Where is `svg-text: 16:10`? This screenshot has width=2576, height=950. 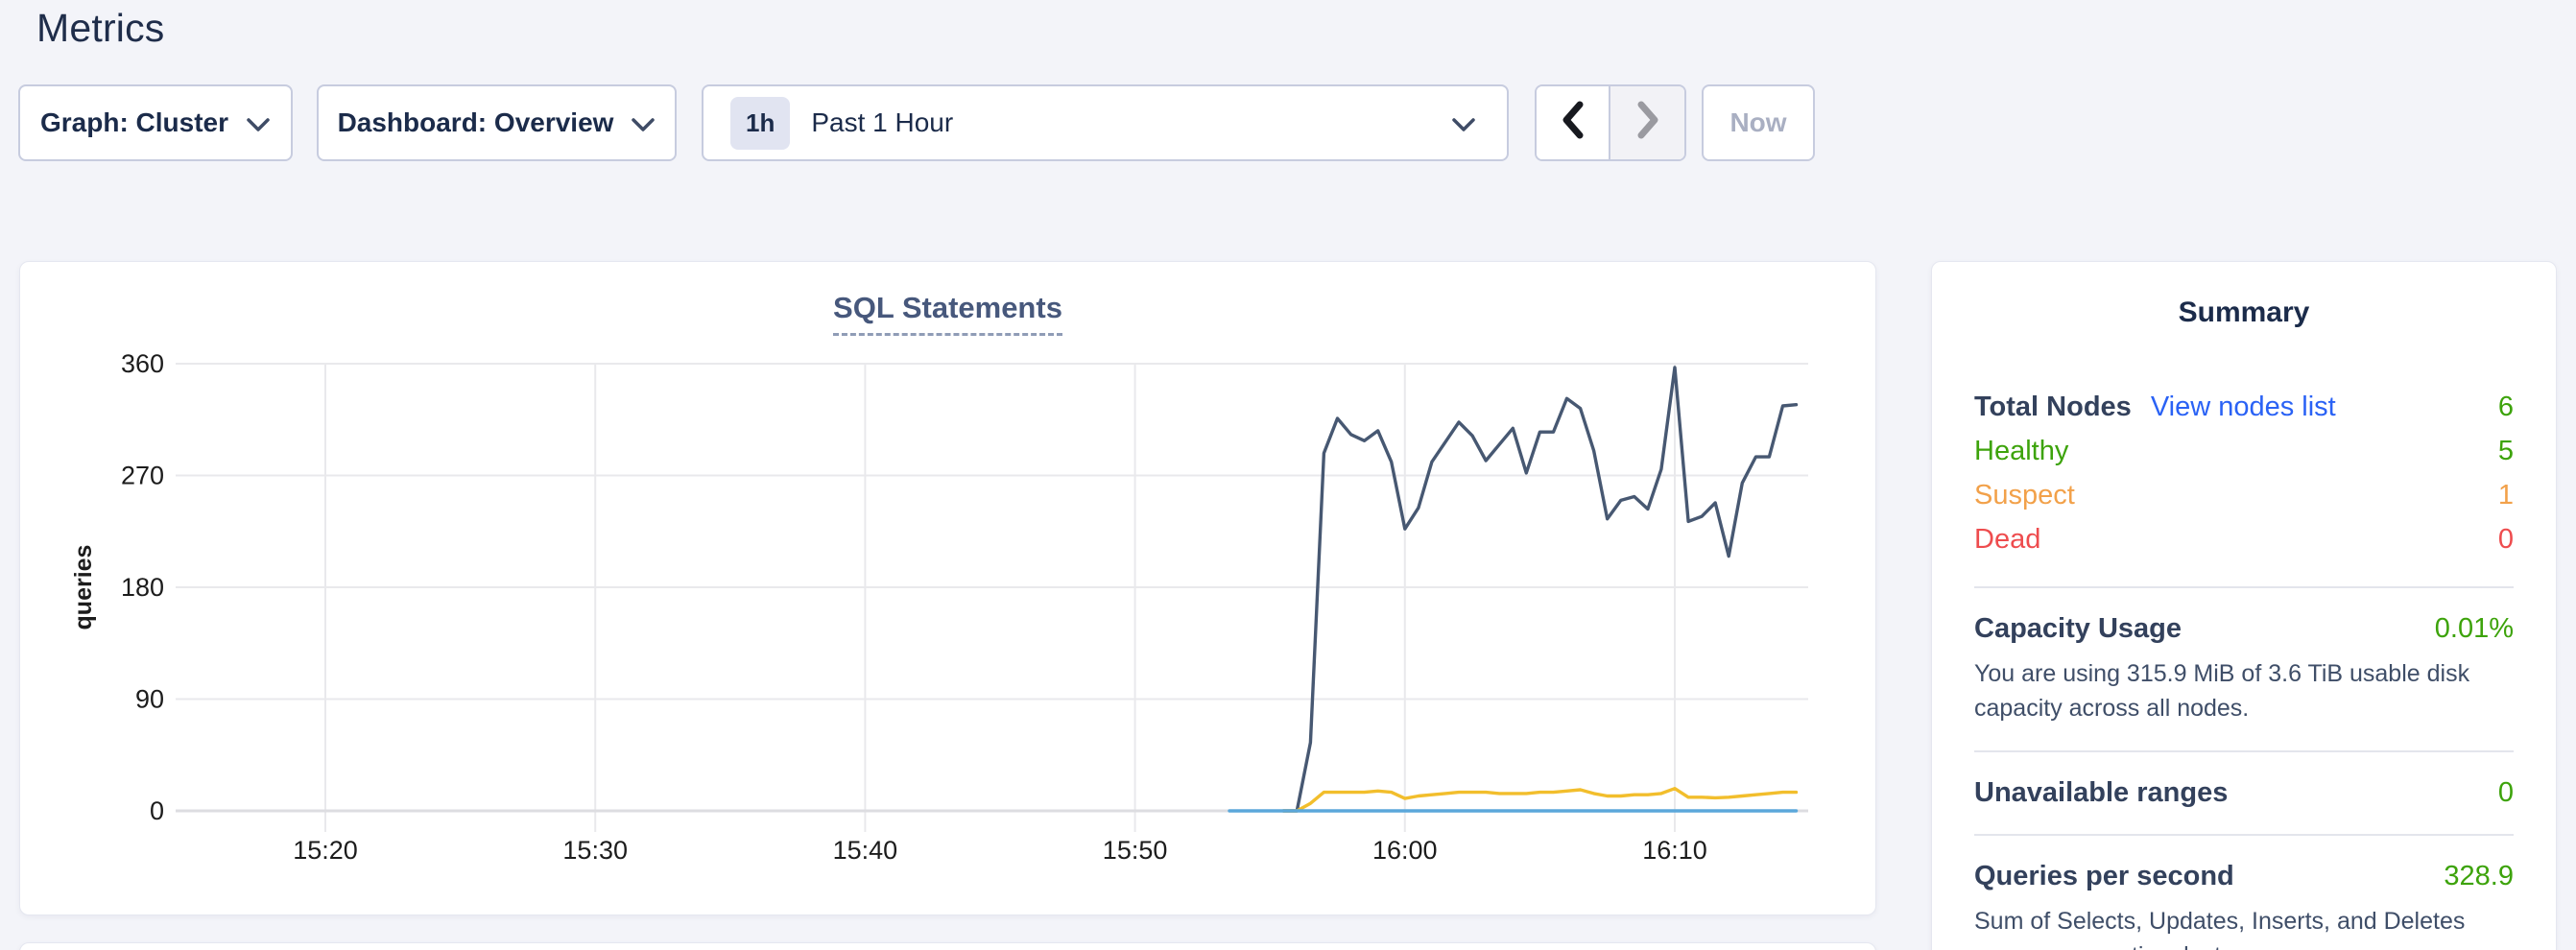 svg-text: 16:10 is located at coordinates (1674, 850).